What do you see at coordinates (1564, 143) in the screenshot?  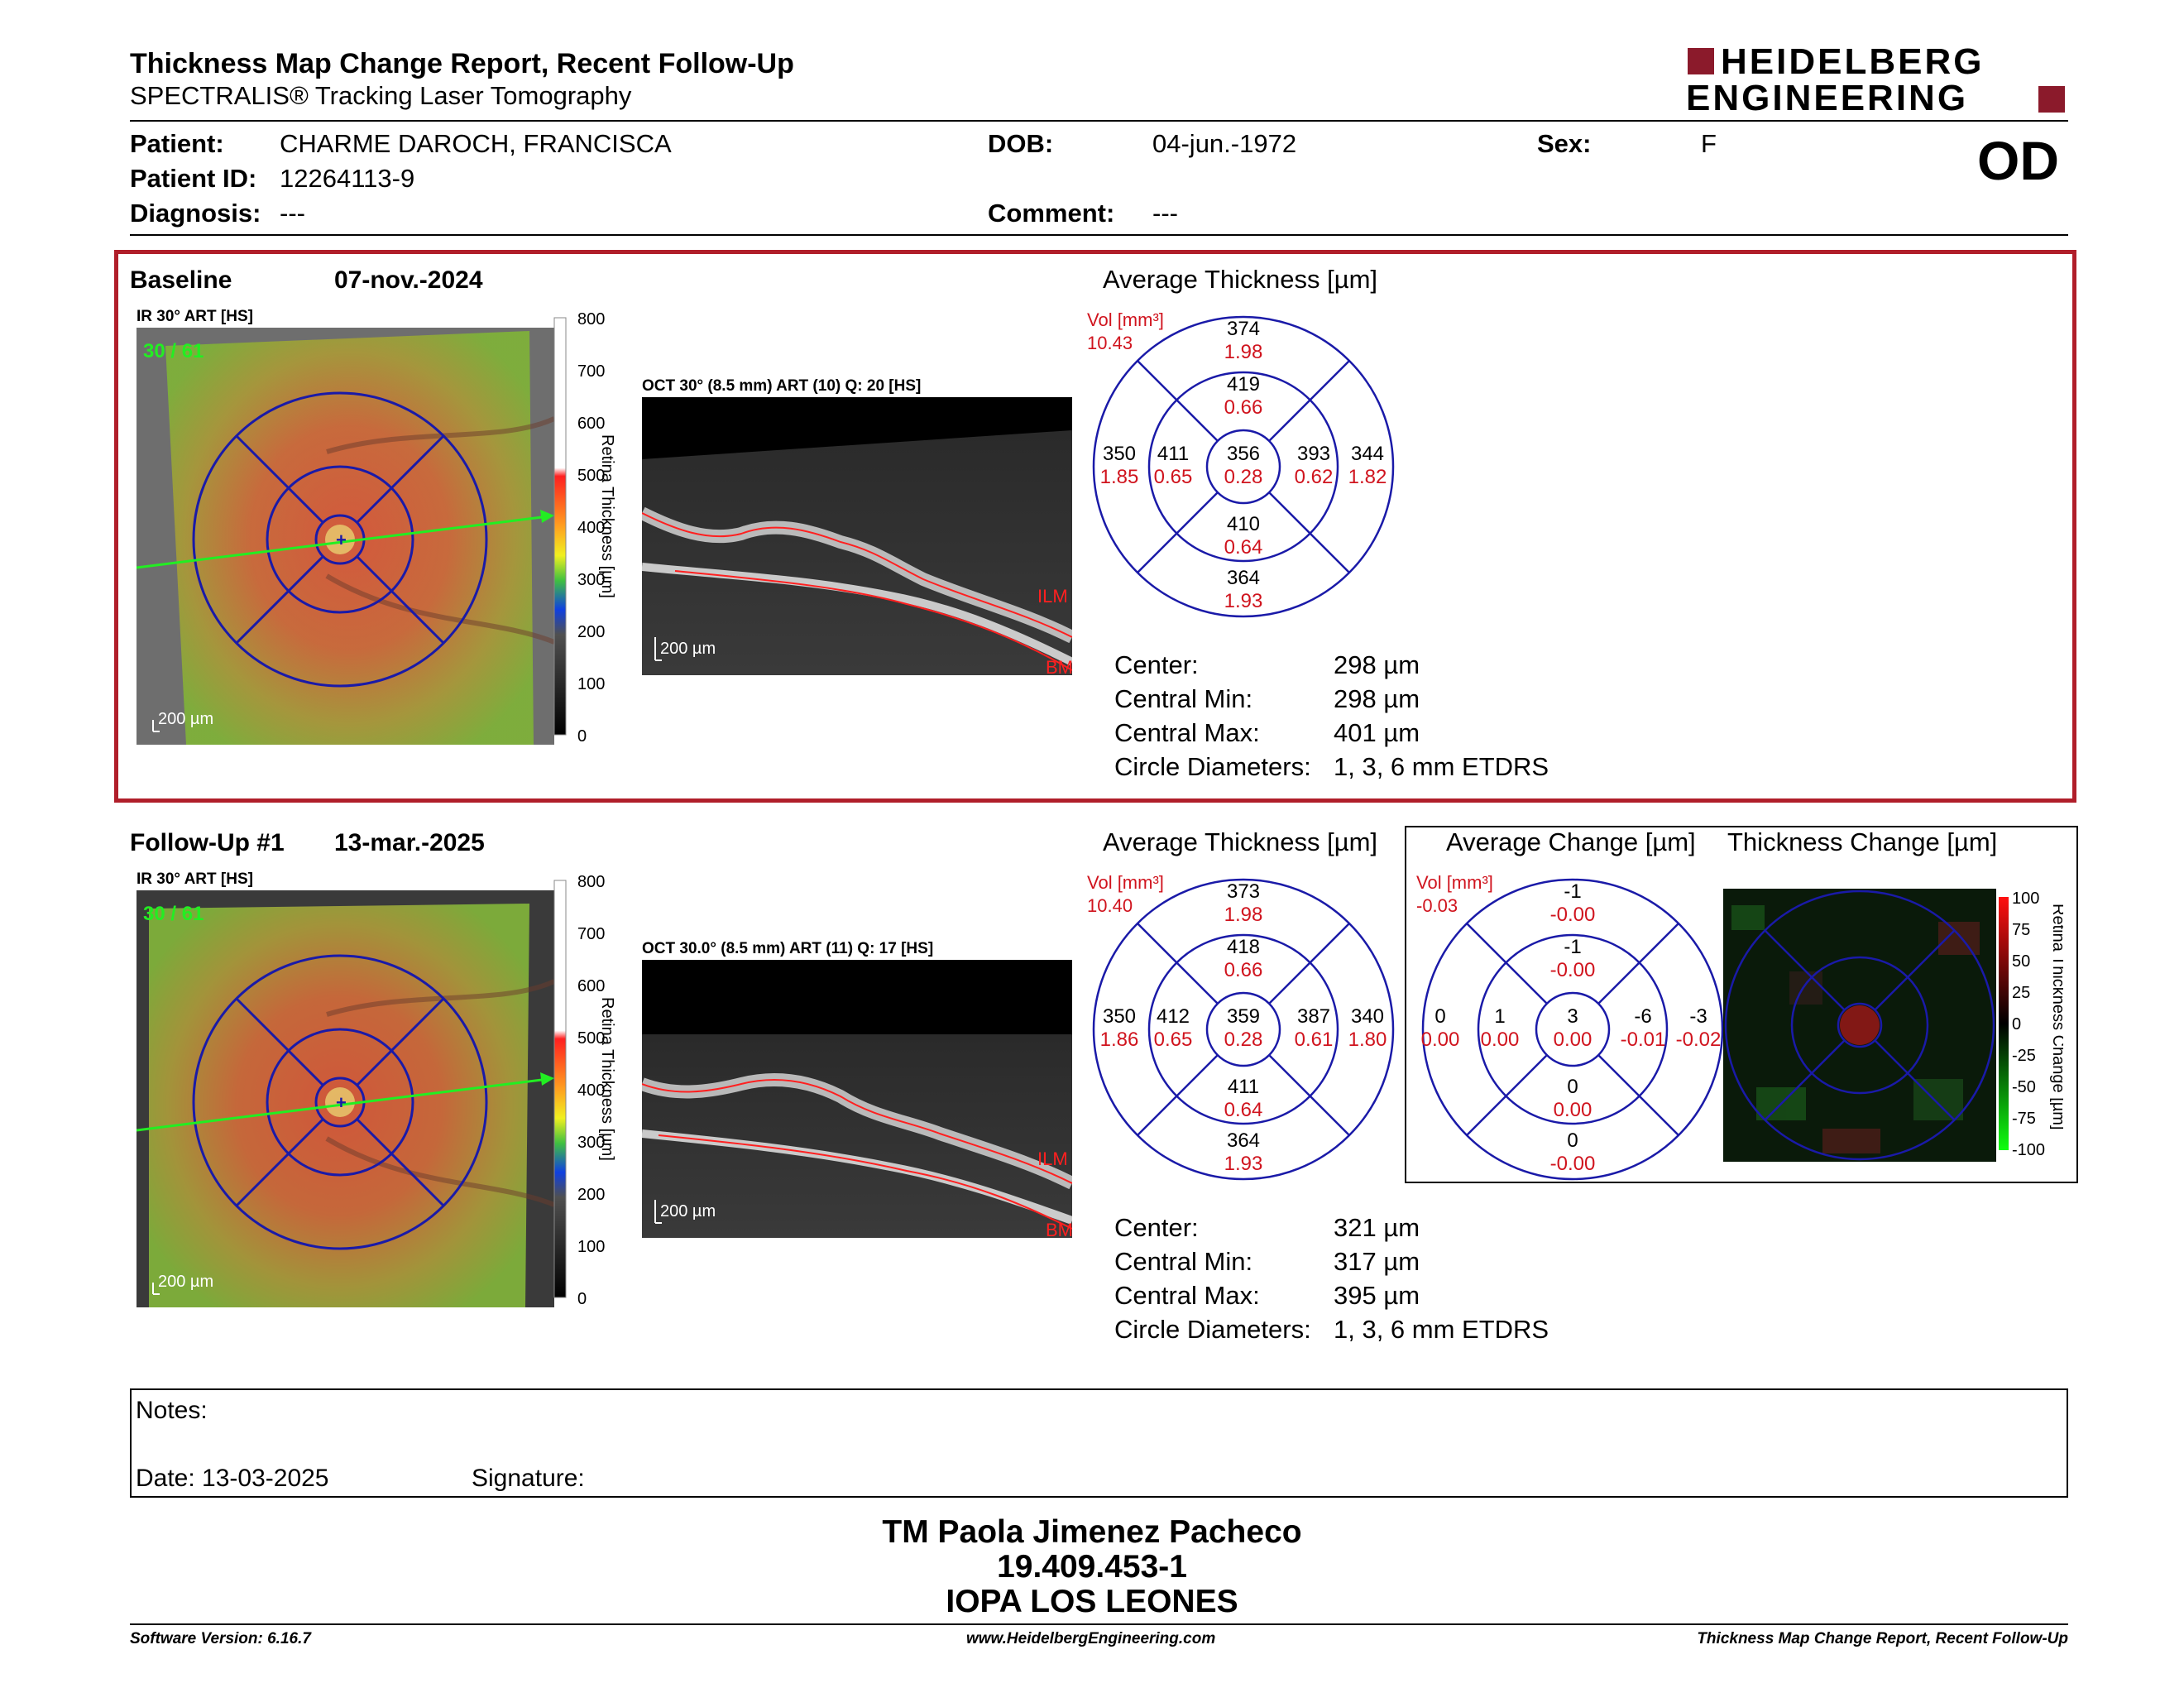 I see `sex-label: Sex:` at bounding box center [1564, 143].